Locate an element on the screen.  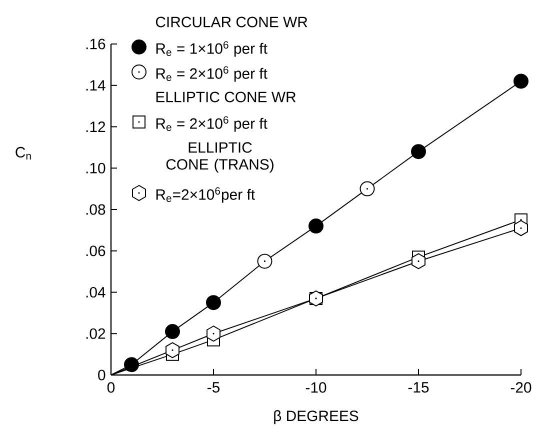
x-tick-label: -20 is located at coordinates (521, 387).